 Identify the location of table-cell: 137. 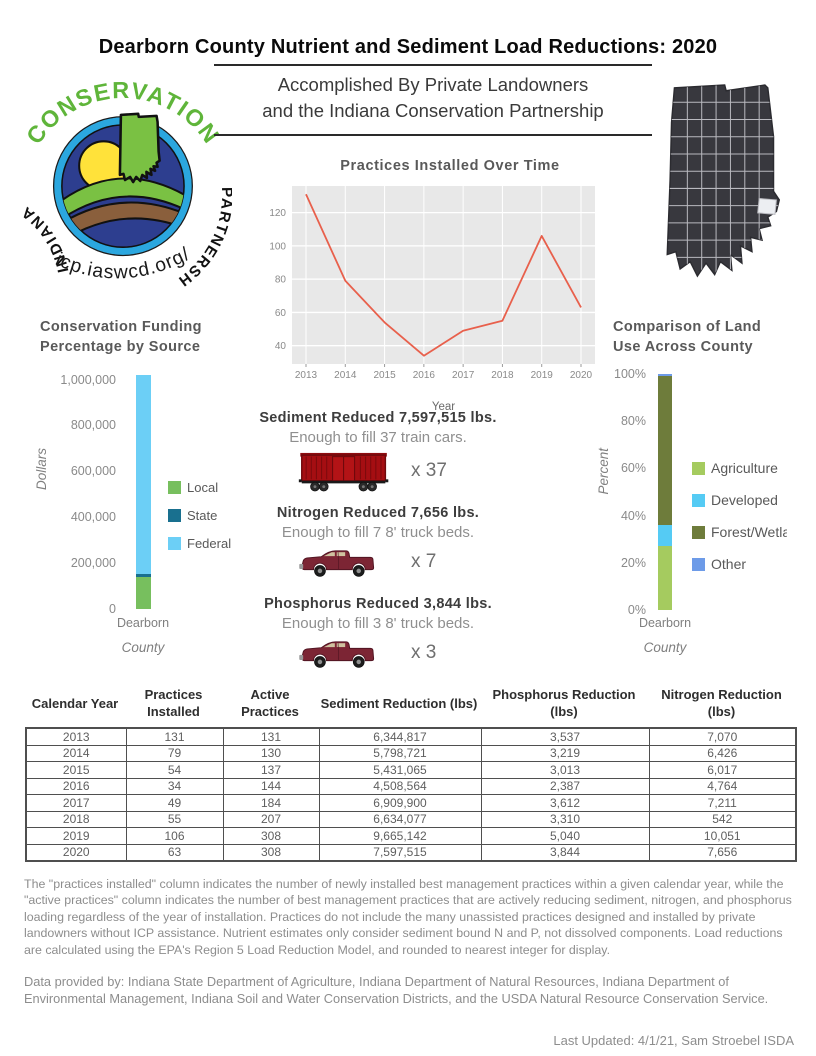
(271, 770).